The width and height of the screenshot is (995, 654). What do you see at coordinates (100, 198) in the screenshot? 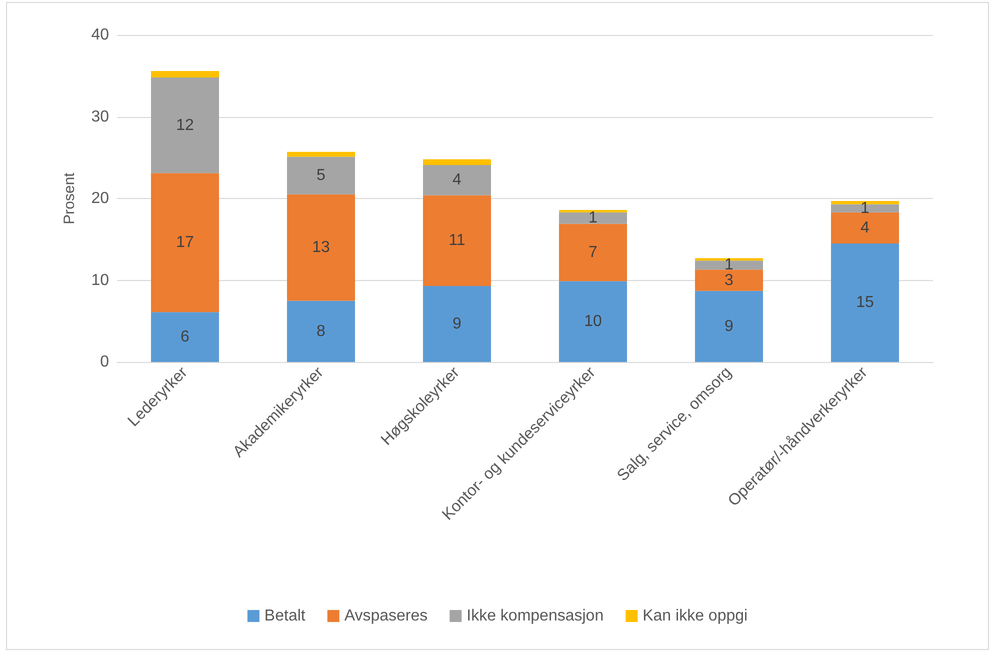
I see `y-tick-label: 20` at bounding box center [100, 198].